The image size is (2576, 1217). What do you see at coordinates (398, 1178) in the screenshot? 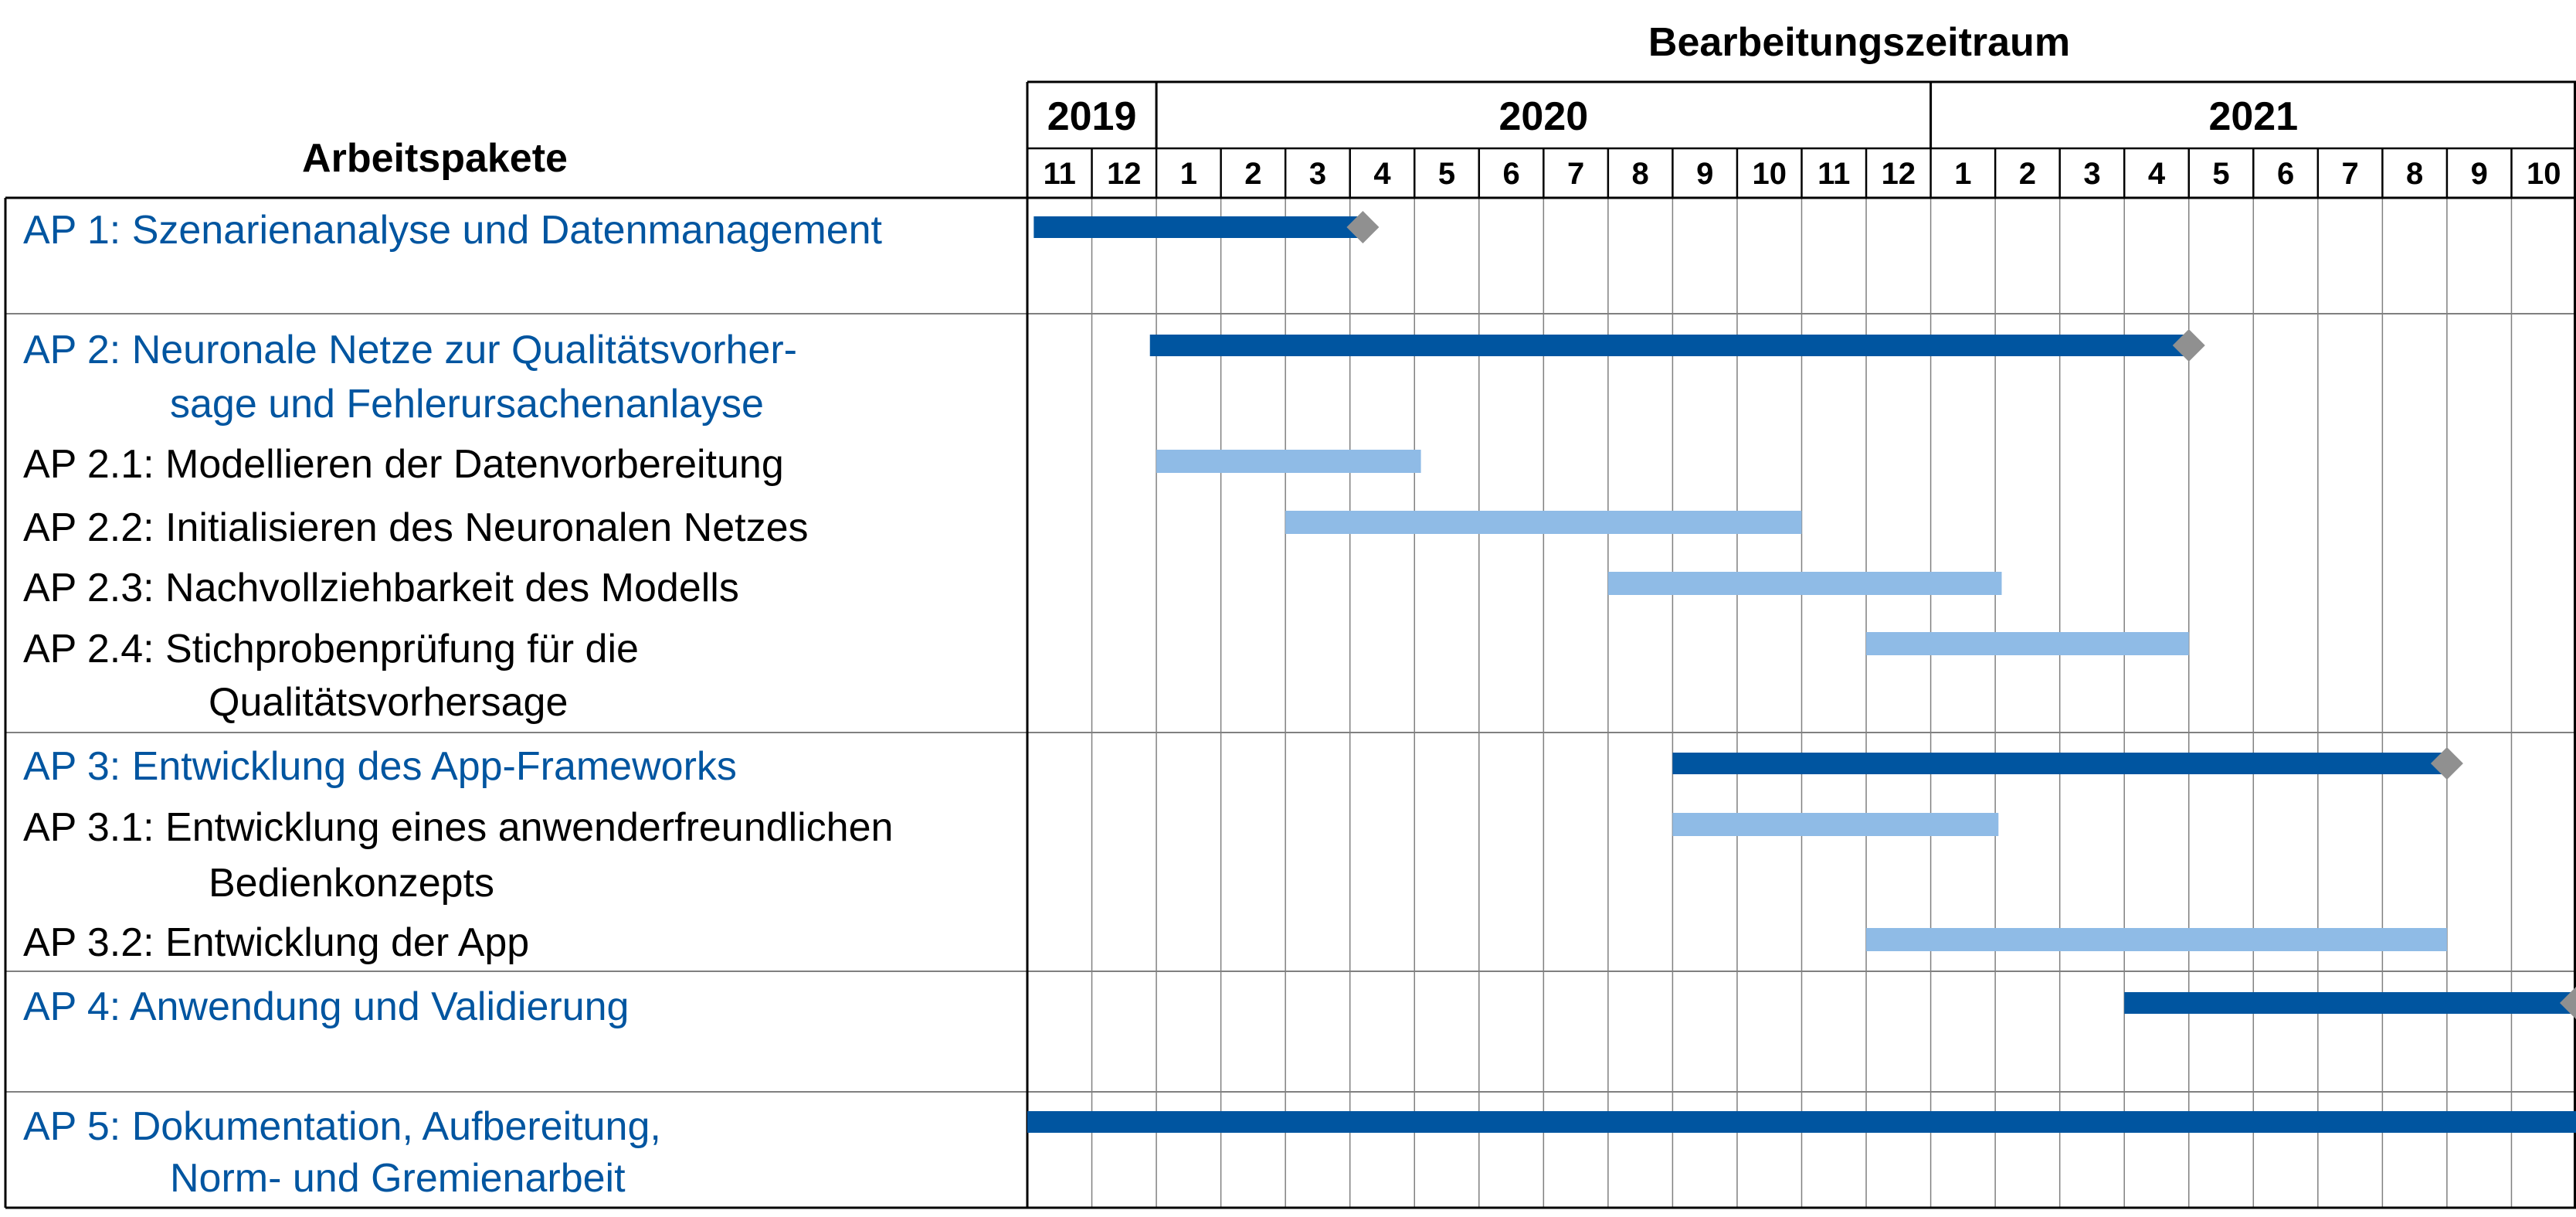
I see `work-package-label-continued: Norm- und Gremienarbeit` at bounding box center [398, 1178].